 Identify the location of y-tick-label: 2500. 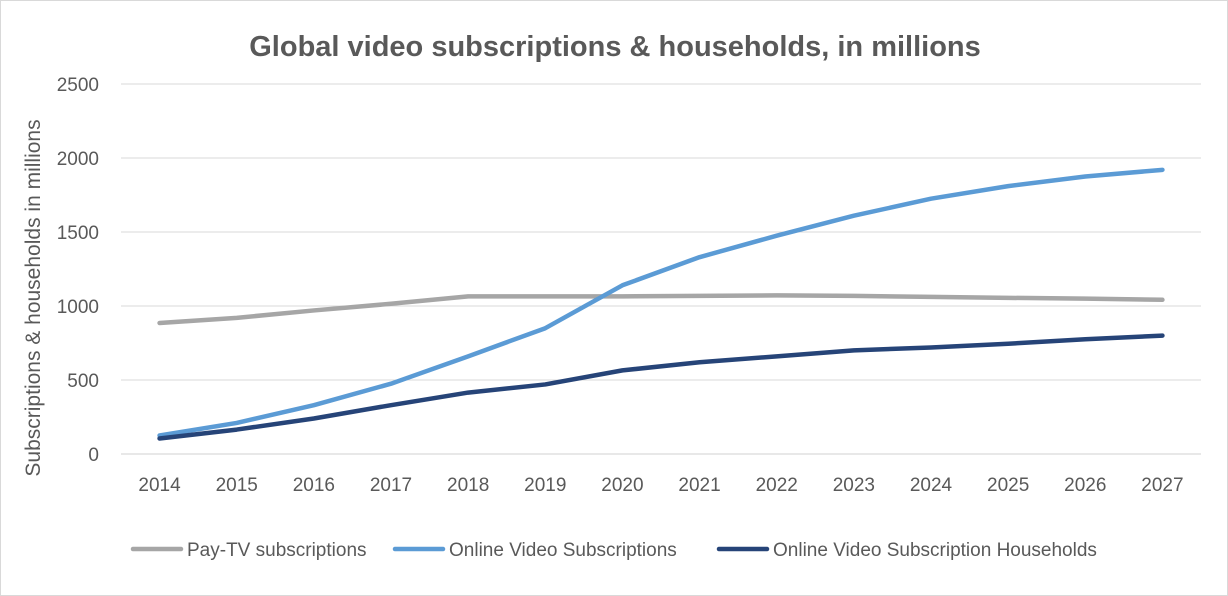
(78, 85).